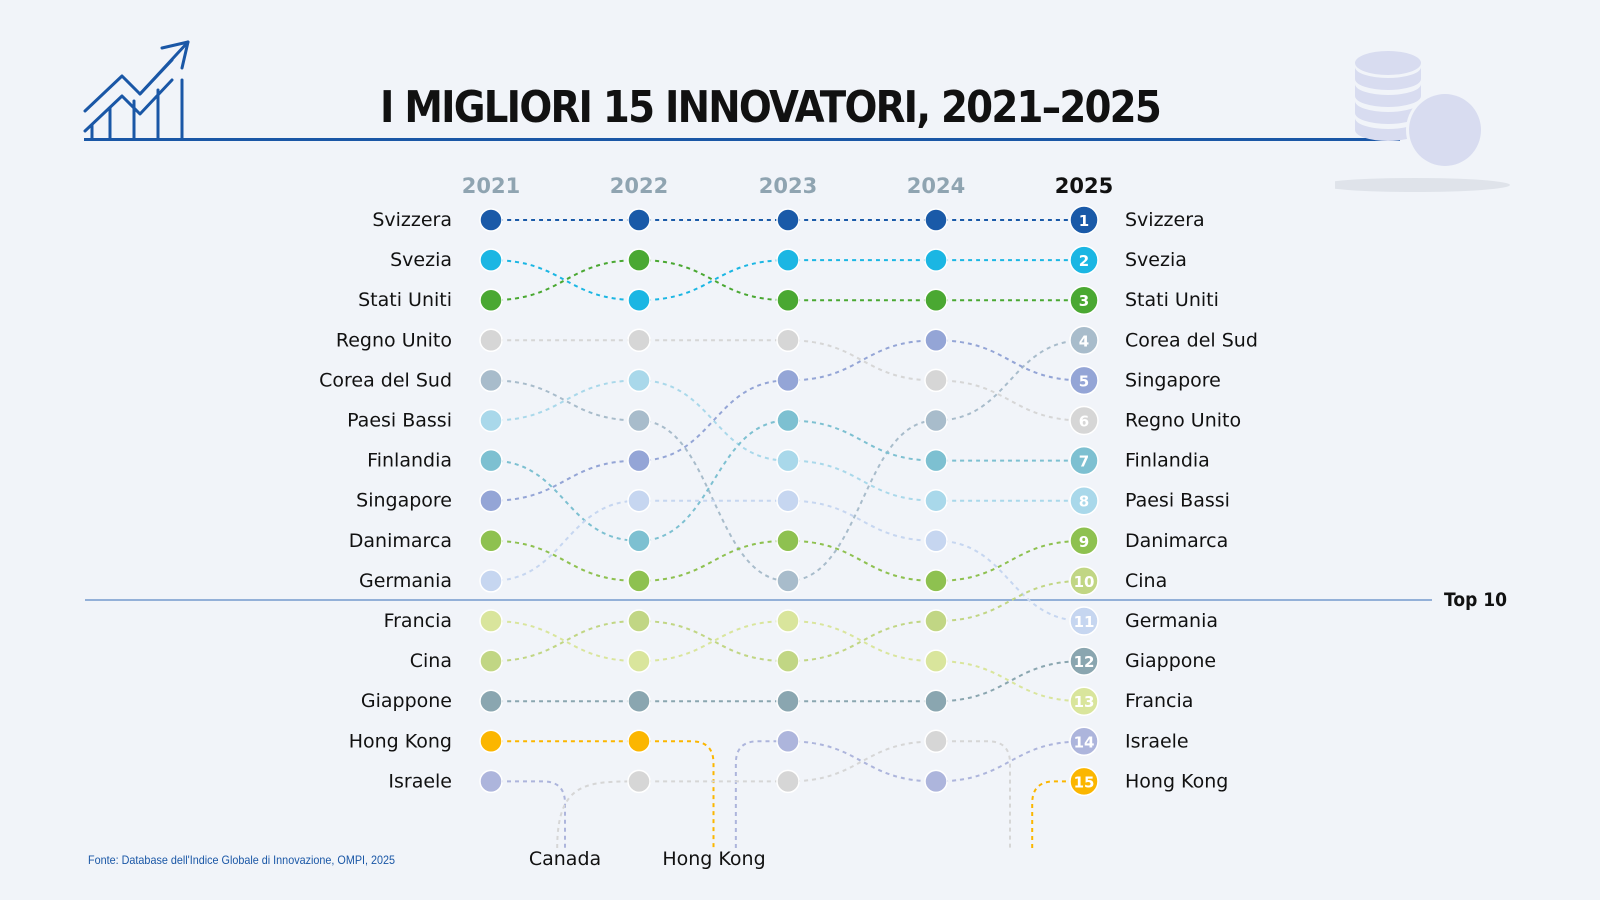  Describe the element at coordinates (431, 661) in the screenshot. I see `left-country-label: Cina` at that location.